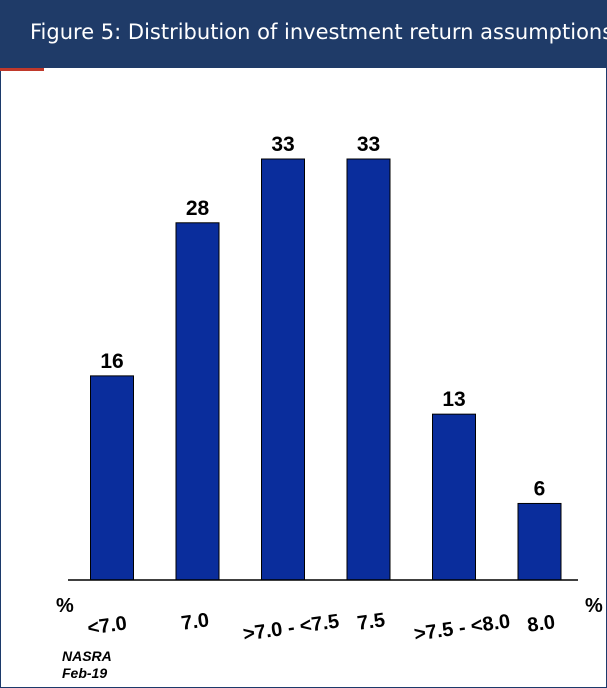 This screenshot has height=688, width=607. I want to click on header-accent-bar, so click(22, 69).